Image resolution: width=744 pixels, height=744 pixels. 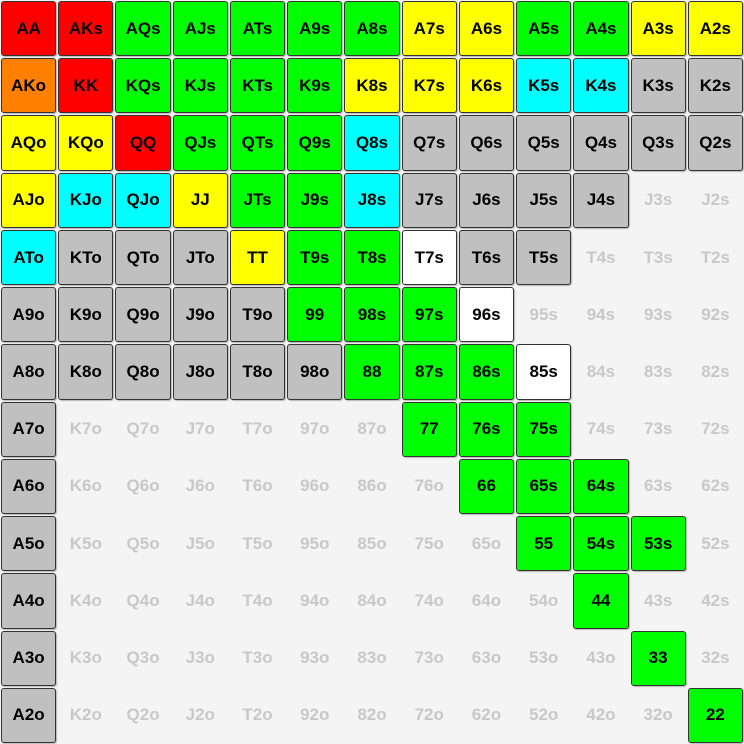 I want to click on hand-cell-92o: 92o, so click(x=315, y=715).